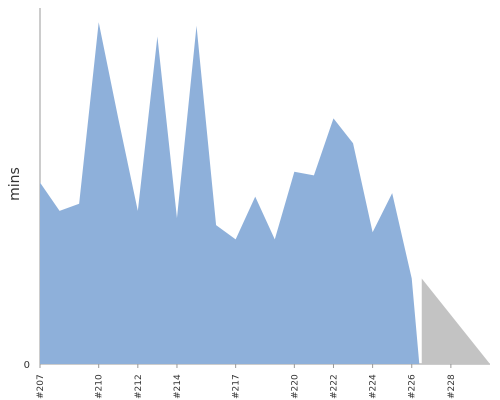  I want to click on x-tick-label: #228, so click(452, 386).